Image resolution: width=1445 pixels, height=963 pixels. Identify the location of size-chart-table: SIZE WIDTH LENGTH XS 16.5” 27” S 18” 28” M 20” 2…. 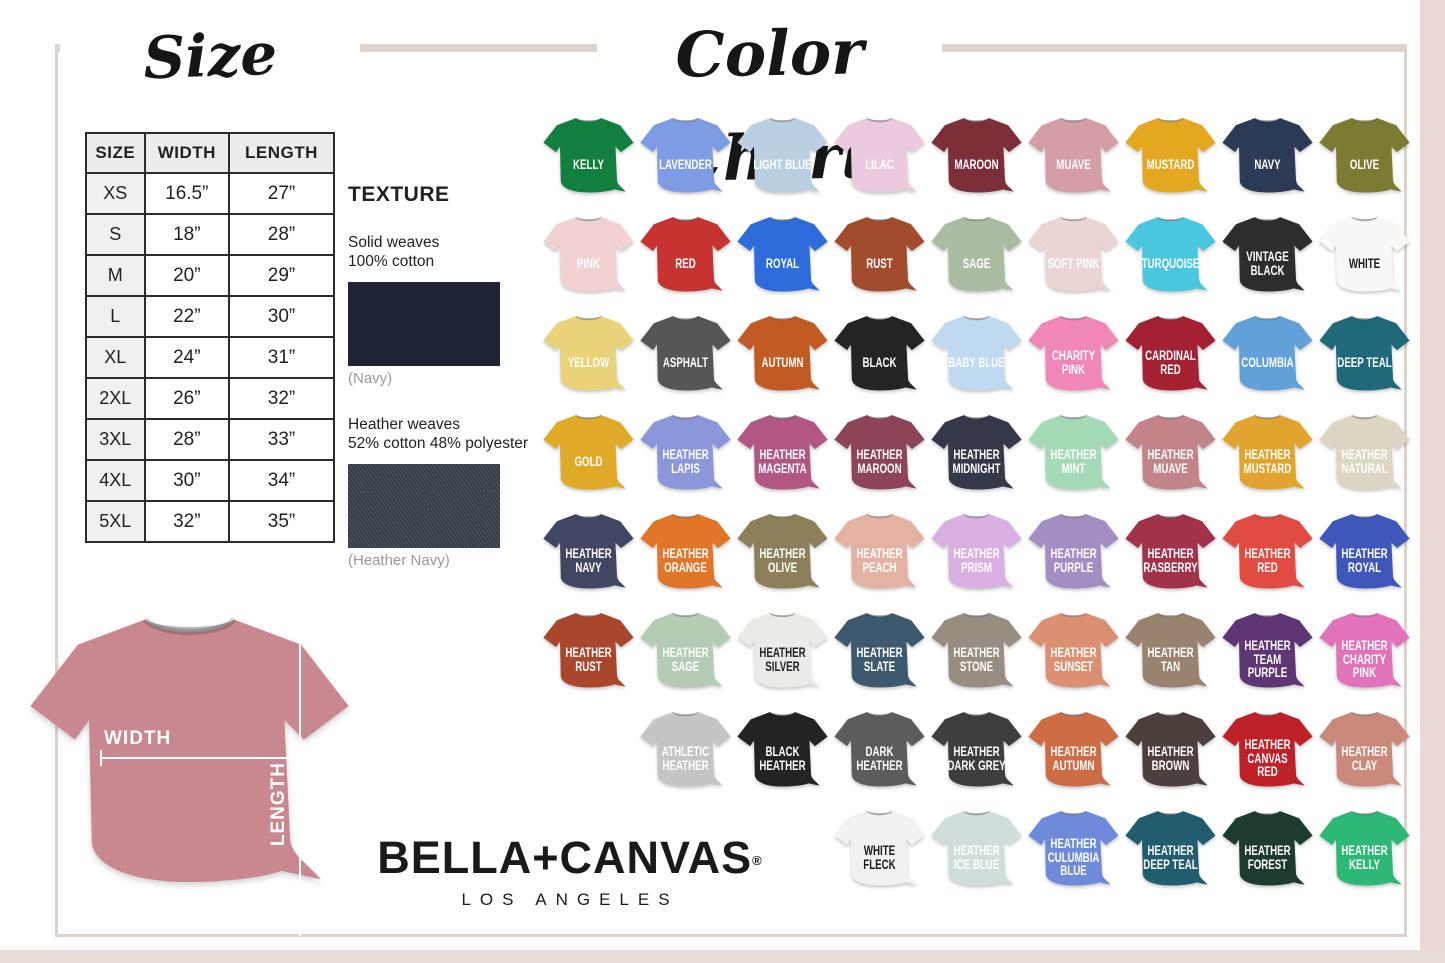
(210, 337).